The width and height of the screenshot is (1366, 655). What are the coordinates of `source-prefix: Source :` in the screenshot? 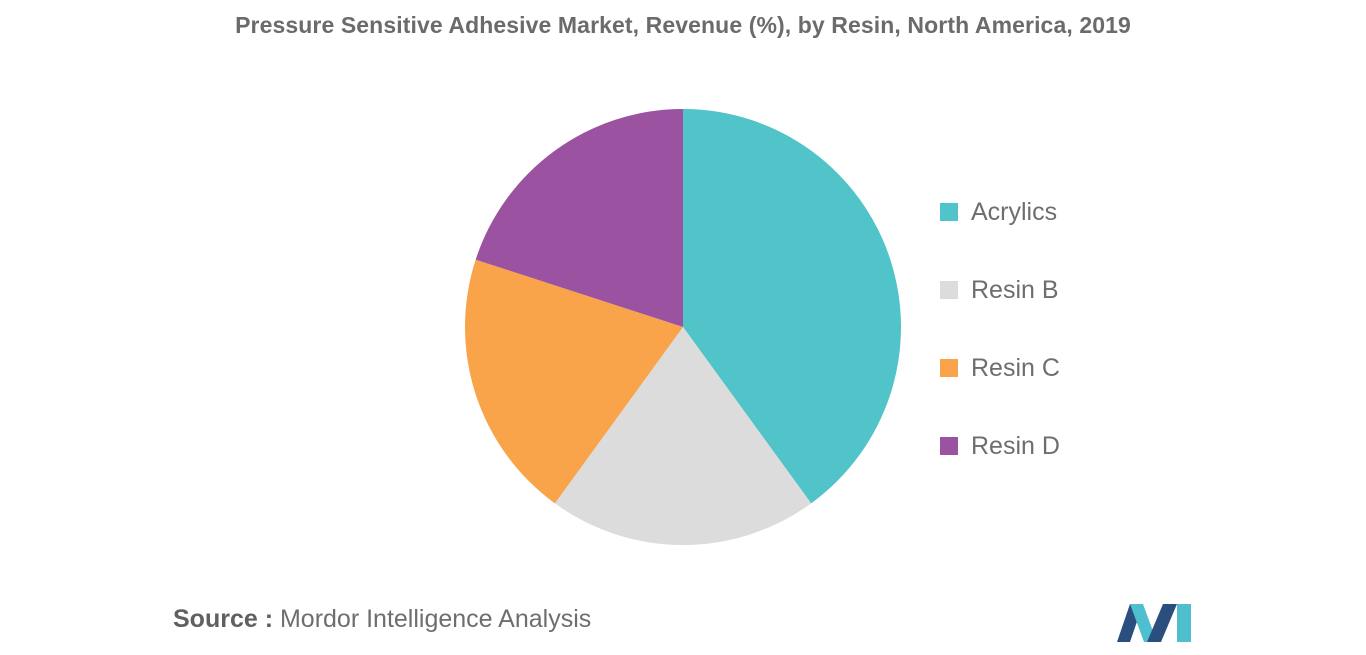 It's located at (223, 619).